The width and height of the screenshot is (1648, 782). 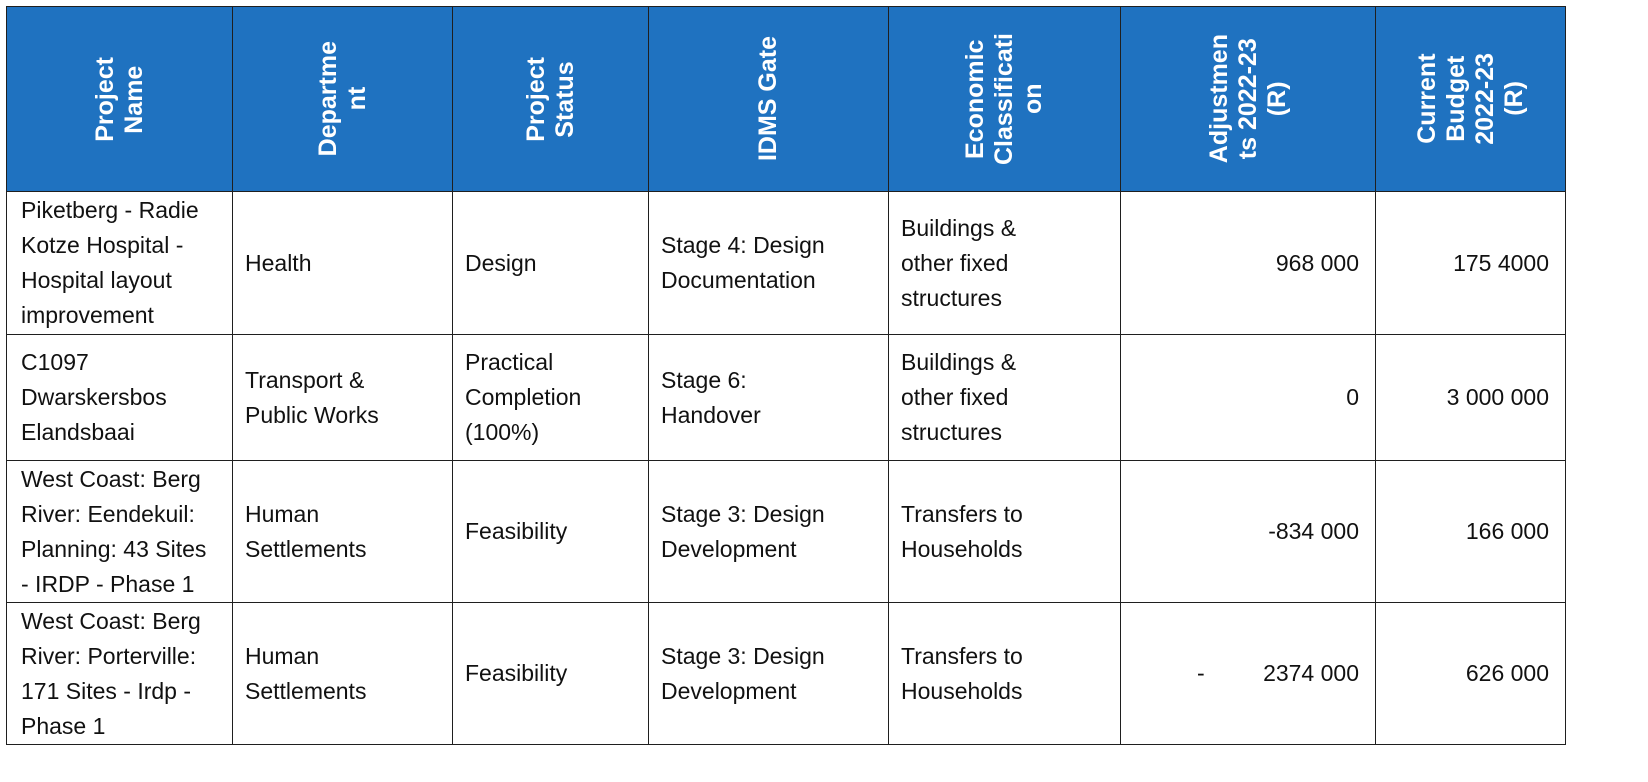 What do you see at coordinates (342, 263) in the screenshot?
I see `cell-department: Health` at bounding box center [342, 263].